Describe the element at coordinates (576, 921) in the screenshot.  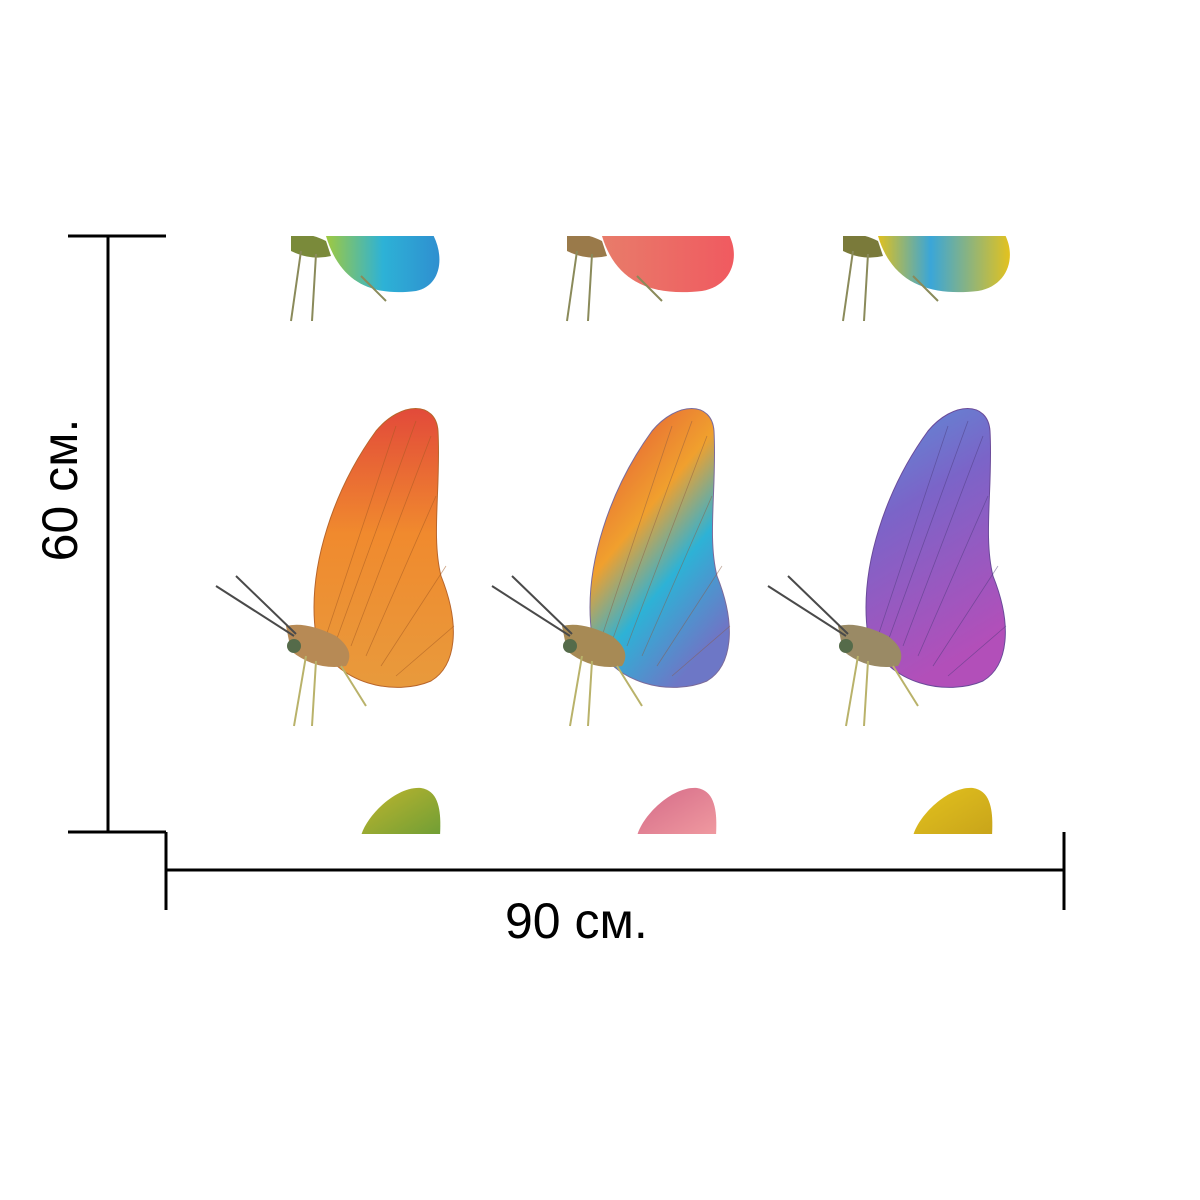
I see `width-label: 90 см.` at that location.